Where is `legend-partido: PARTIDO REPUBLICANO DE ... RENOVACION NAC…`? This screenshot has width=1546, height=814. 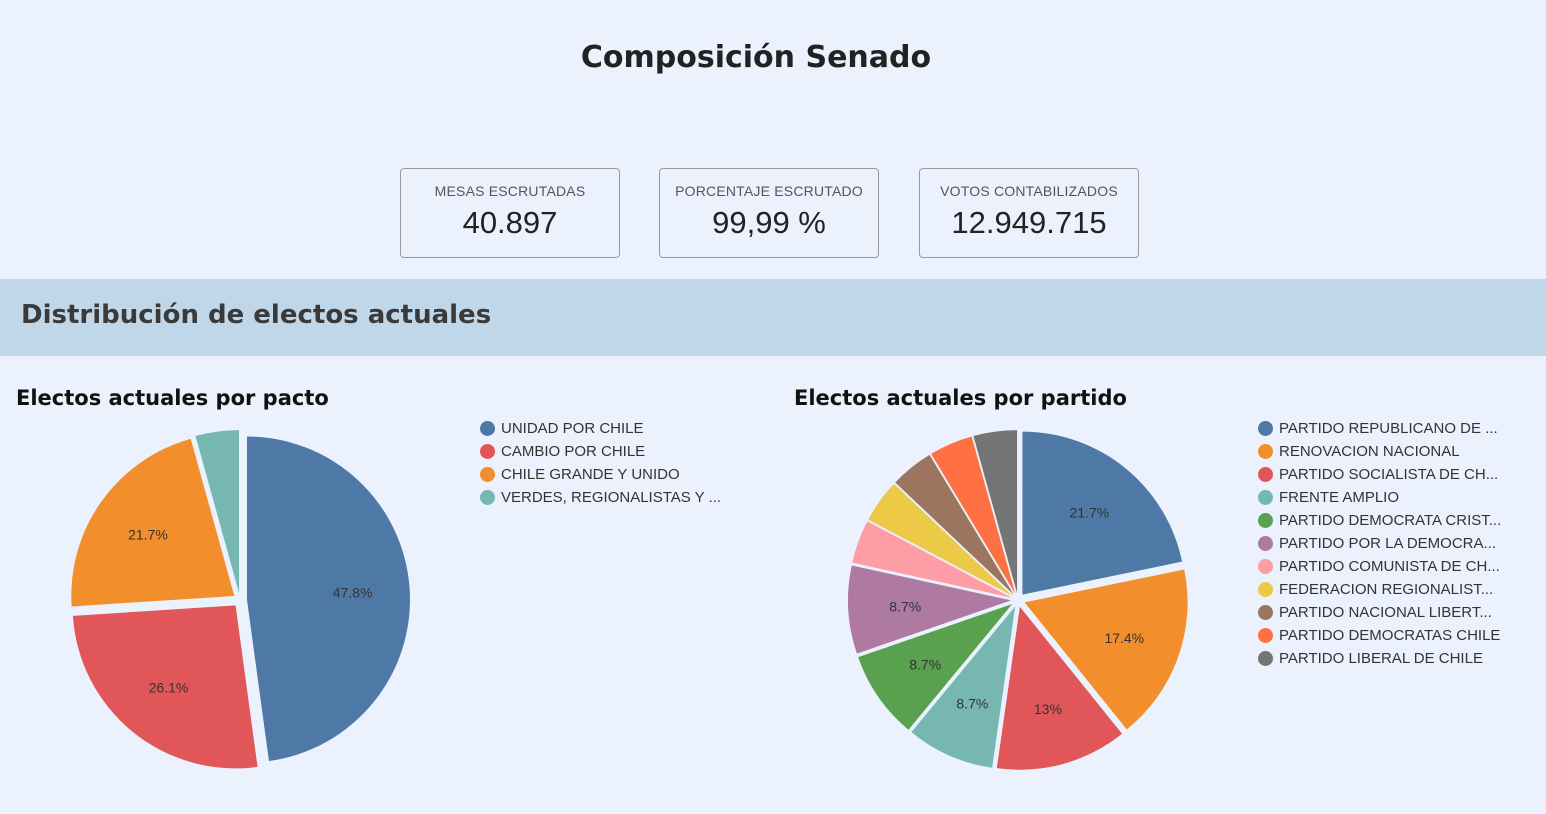
legend-partido: PARTIDO REPUBLICANO DE ... RENOVACION NAC… is located at coordinates (1379, 543).